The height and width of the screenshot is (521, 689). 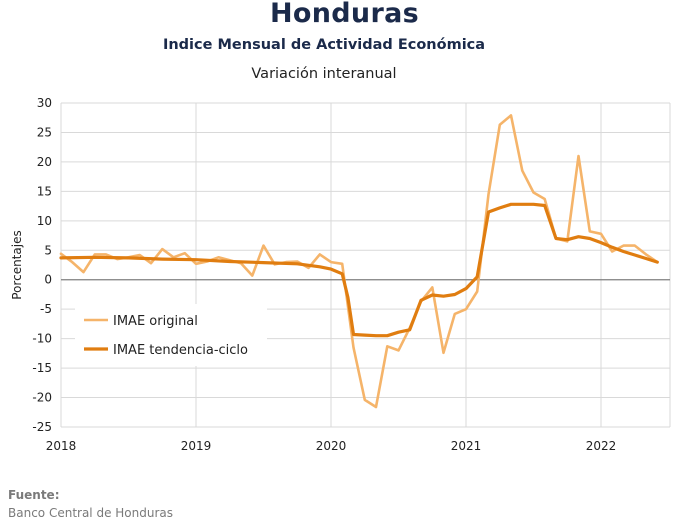 What do you see at coordinates (90, 513) in the screenshot?
I see `source-text: Banco Central de Honduras` at bounding box center [90, 513].